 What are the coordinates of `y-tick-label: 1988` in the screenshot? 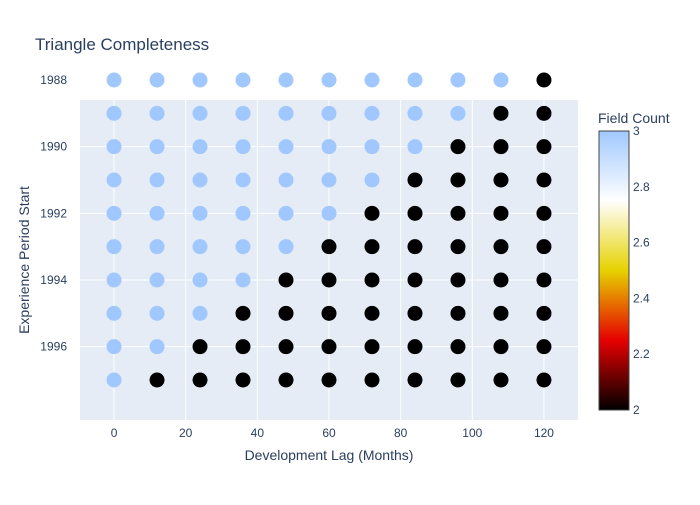 It's located at (53, 80).